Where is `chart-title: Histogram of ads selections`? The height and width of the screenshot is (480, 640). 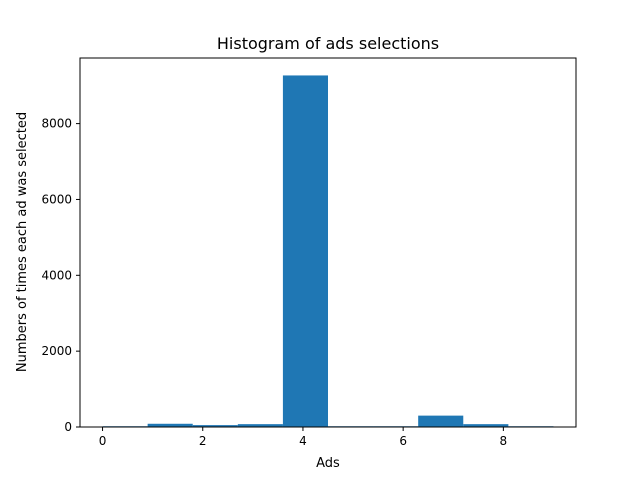
chart-title: Histogram of ads selections is located at coordinates (328, 43).